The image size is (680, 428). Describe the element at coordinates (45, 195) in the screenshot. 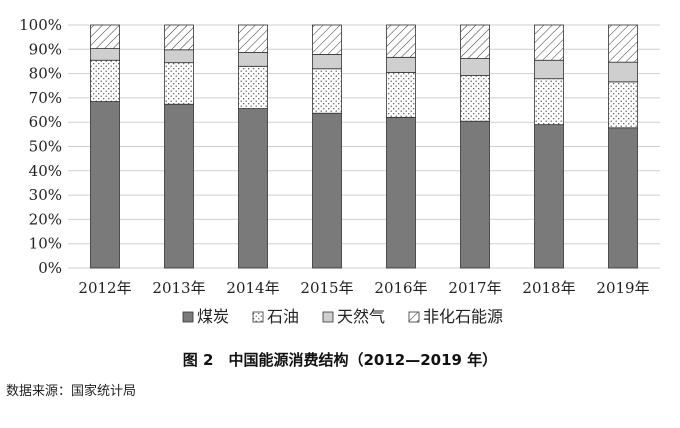

I see `y-tick-label: 30%` at that location.